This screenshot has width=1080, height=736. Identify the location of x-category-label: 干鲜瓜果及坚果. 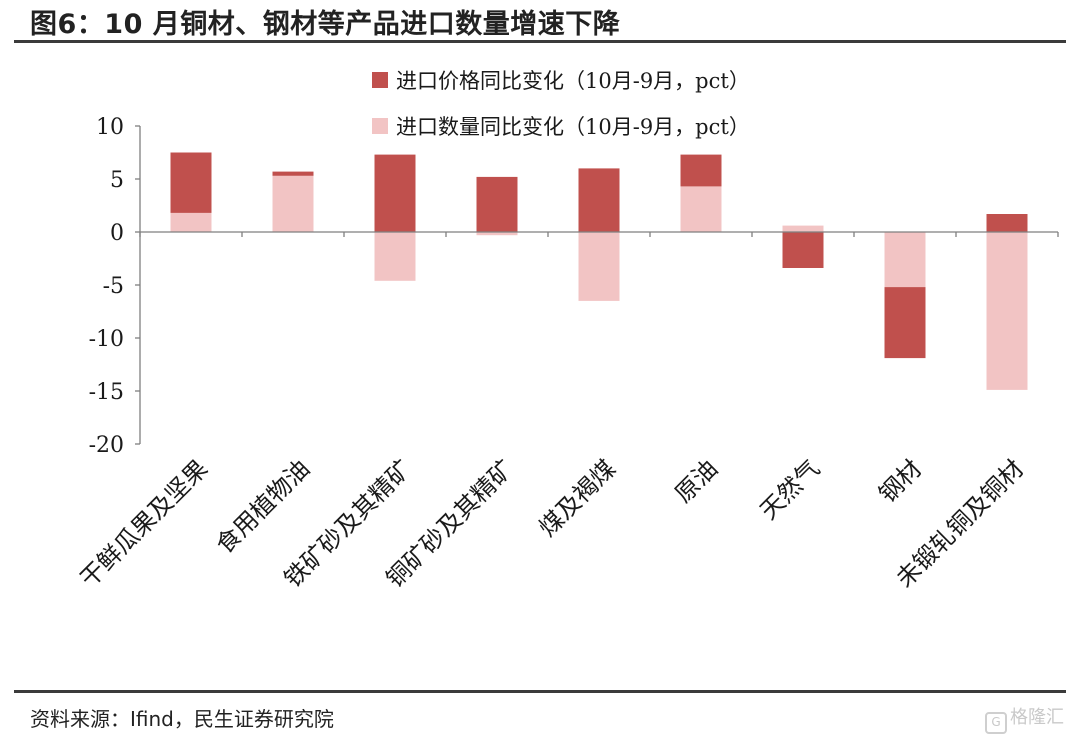
(144, 523).